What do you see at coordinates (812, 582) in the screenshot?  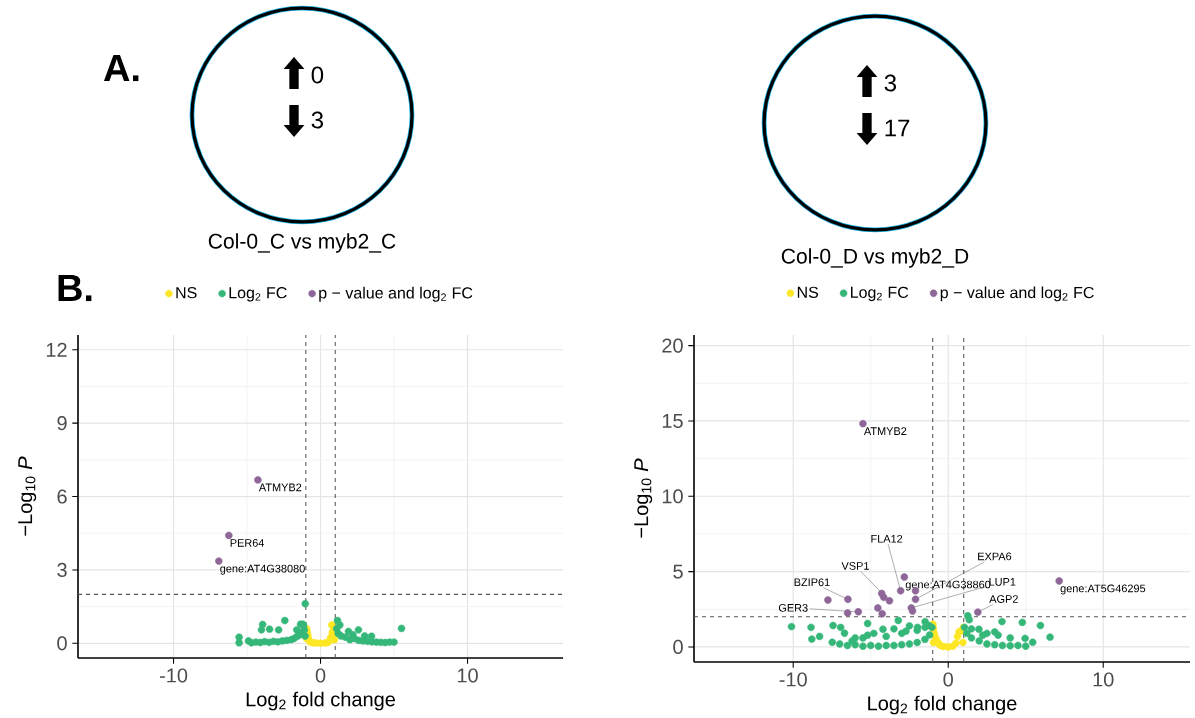 I see `annotation: BZIP61` at bounding box center [812, 582].